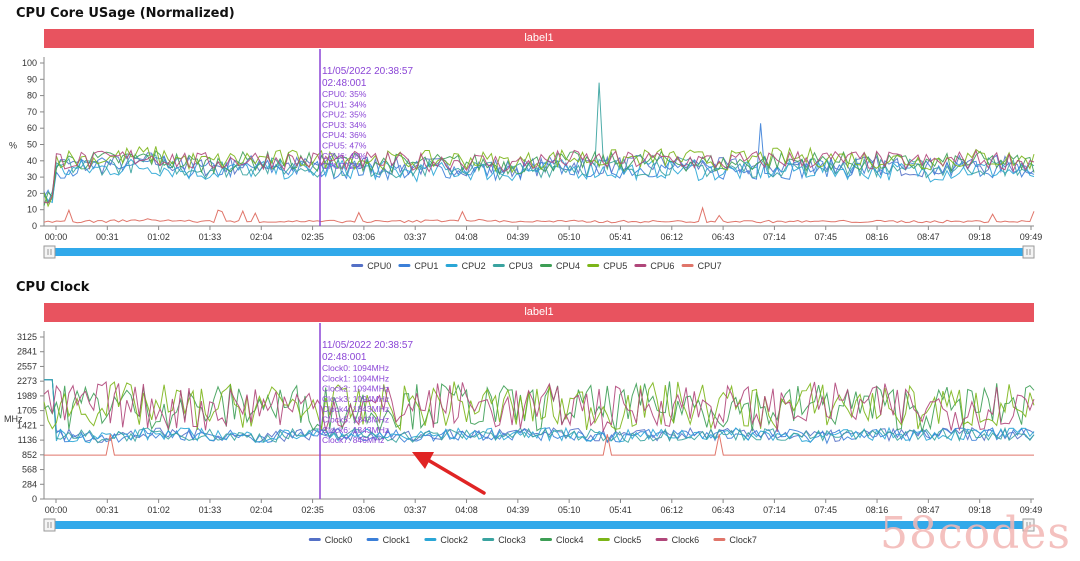  I want to click on y-tick-label: 852, so click(29, 455).